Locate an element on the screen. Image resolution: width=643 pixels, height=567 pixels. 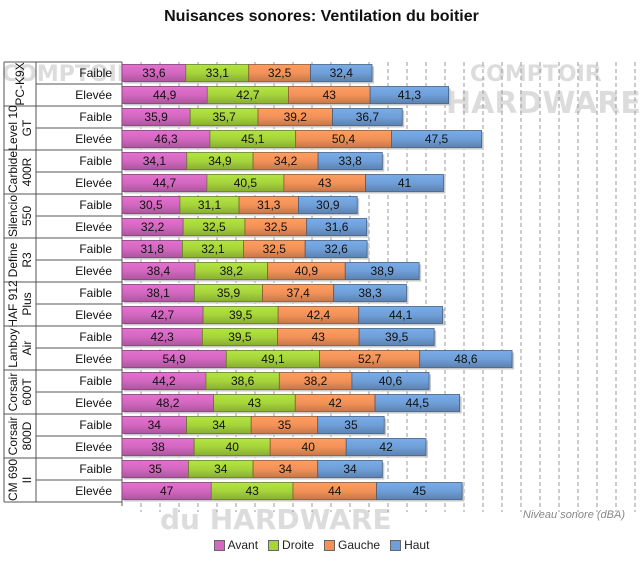
bar-value-label: 42,4 is located at coordinates (319, 315).